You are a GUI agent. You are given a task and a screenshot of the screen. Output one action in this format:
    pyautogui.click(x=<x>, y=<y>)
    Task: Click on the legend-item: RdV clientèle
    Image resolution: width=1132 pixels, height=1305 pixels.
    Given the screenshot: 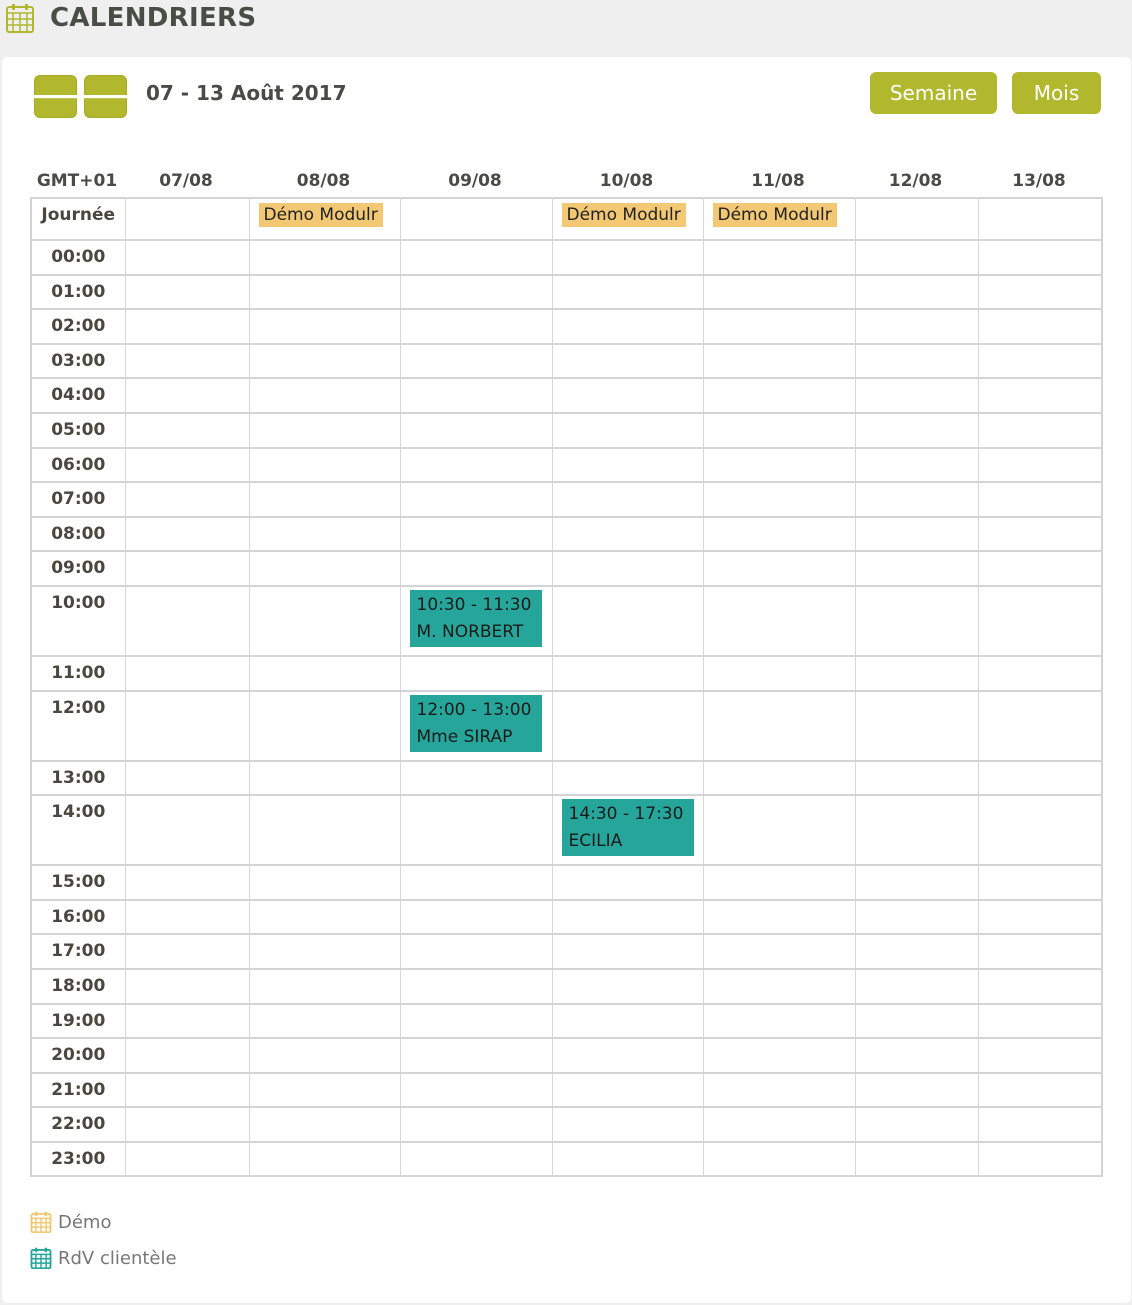 What is the action you would take?
    pyautogui.click(x=103, y=1258)
    